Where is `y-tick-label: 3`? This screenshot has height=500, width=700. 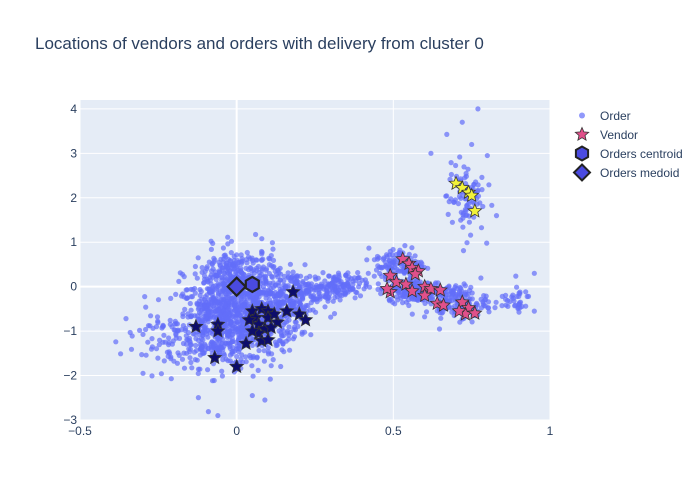
y-tick-label: 3 is located at coordinates (73, 153).